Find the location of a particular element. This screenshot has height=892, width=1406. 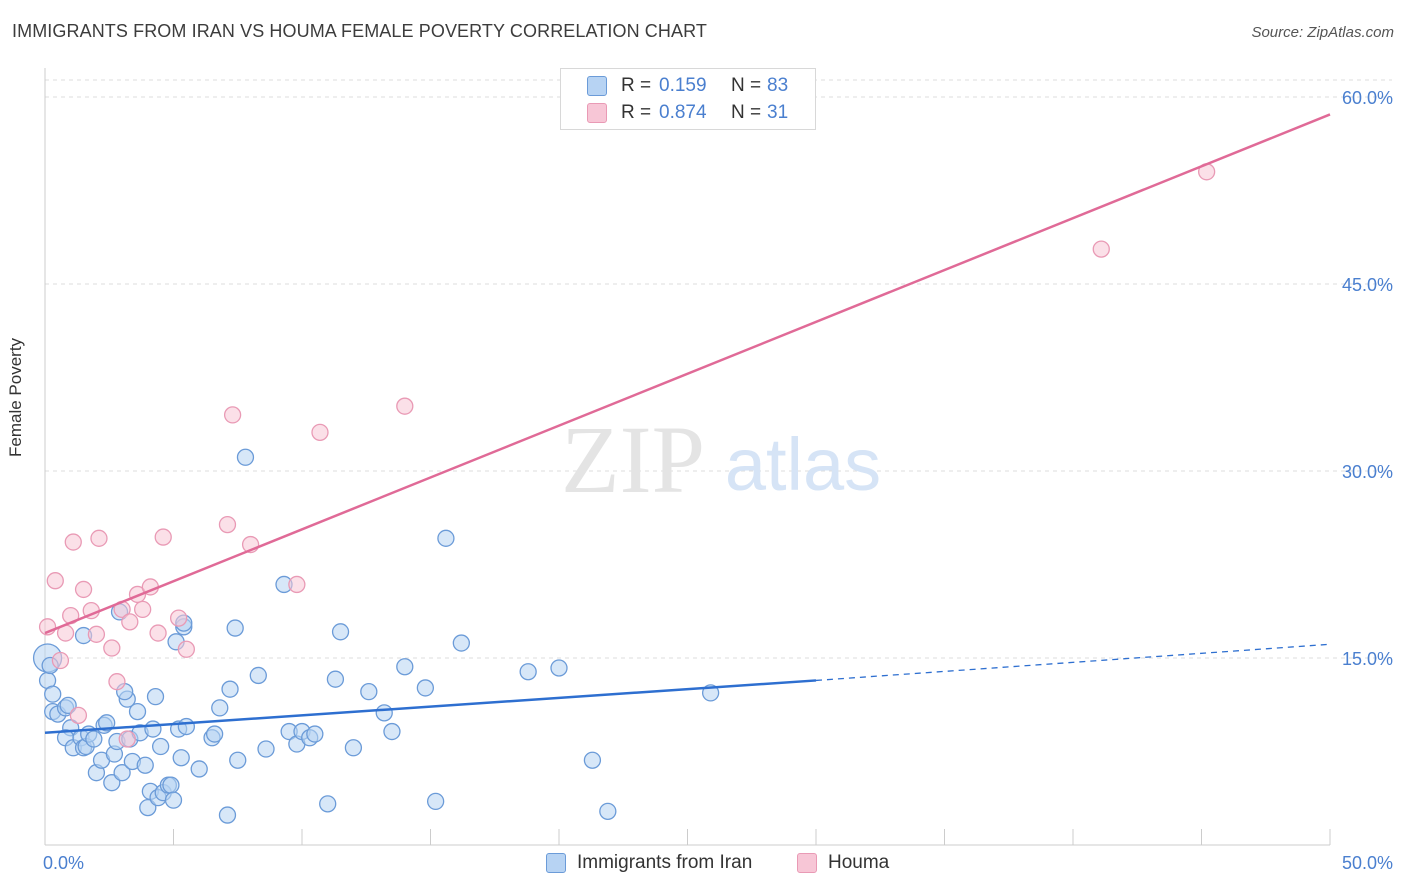

y-tick-label: 15.0% is located at coordinates (1367, 659).